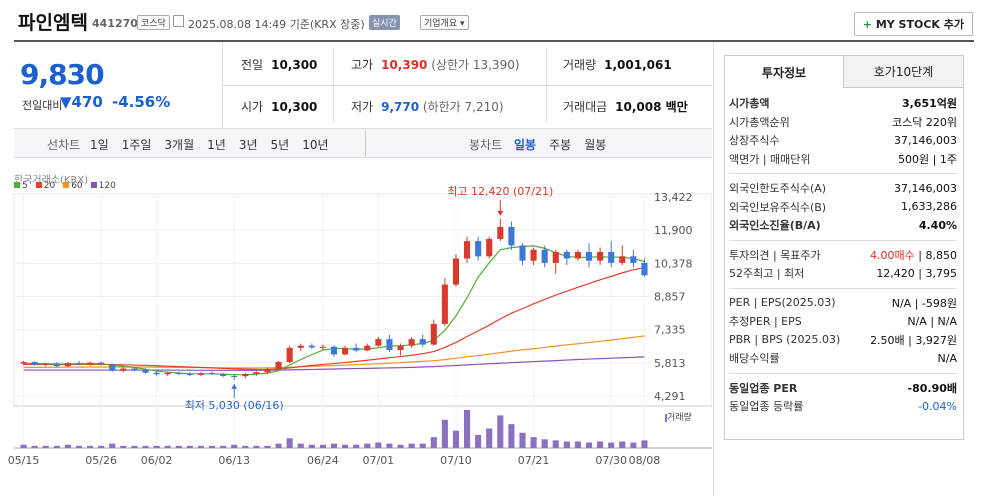 The height and width of the screenshot is (496, 987). I want to click on y-tick-label: 5,813, so click(670, 363).